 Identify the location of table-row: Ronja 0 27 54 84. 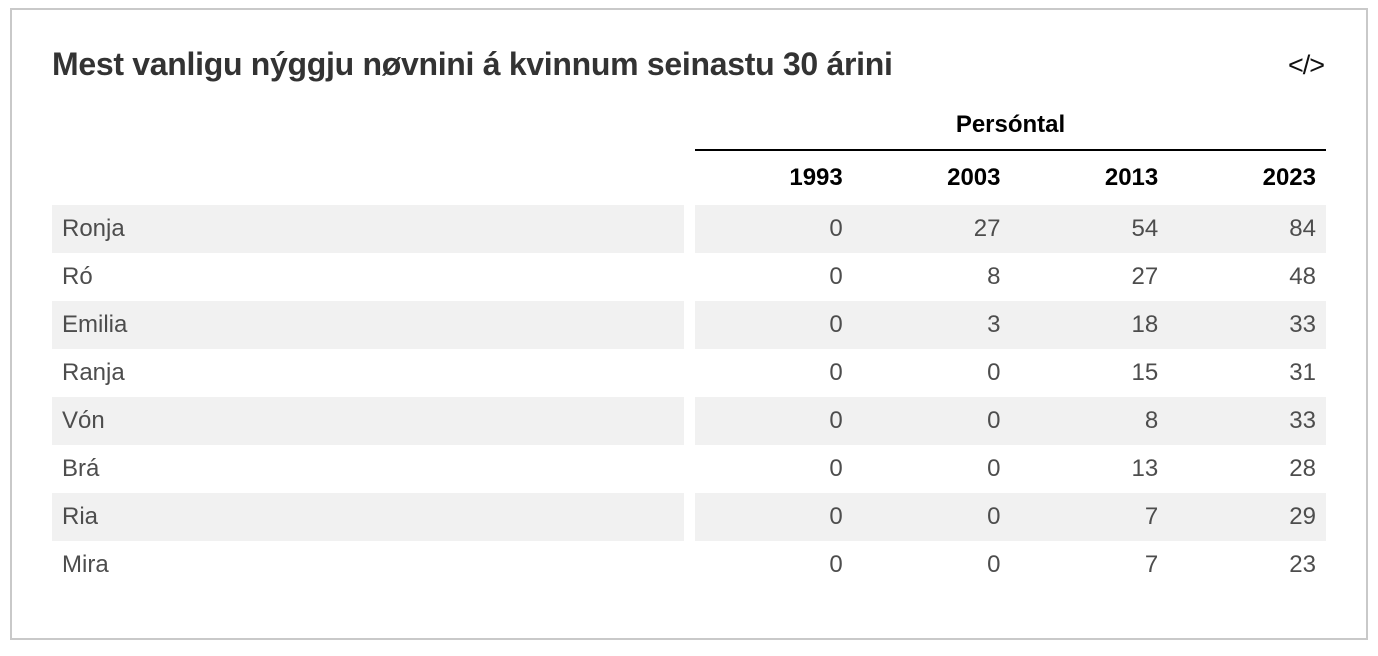
(689, 228).